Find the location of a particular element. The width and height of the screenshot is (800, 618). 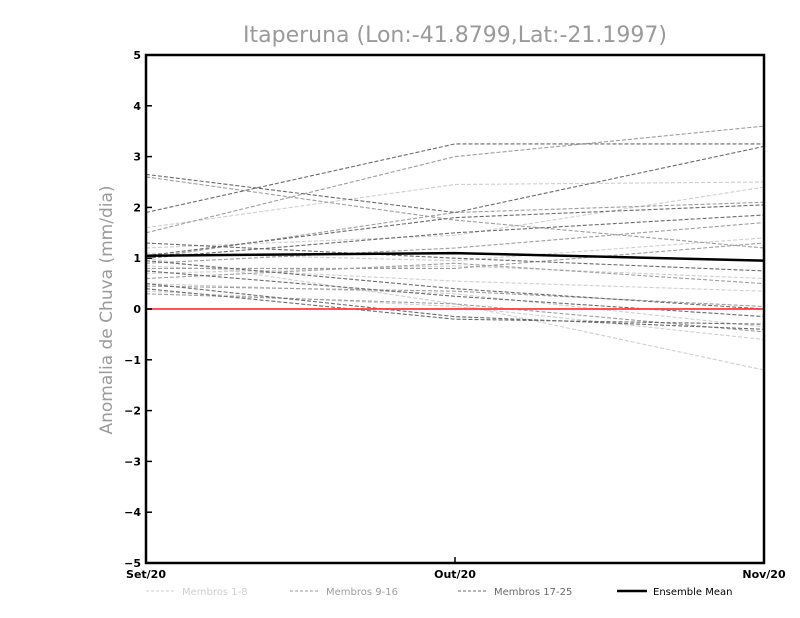

y-axis-label: Anomalia de Chuva (mm/dia) is located at coordinates (107, 309).